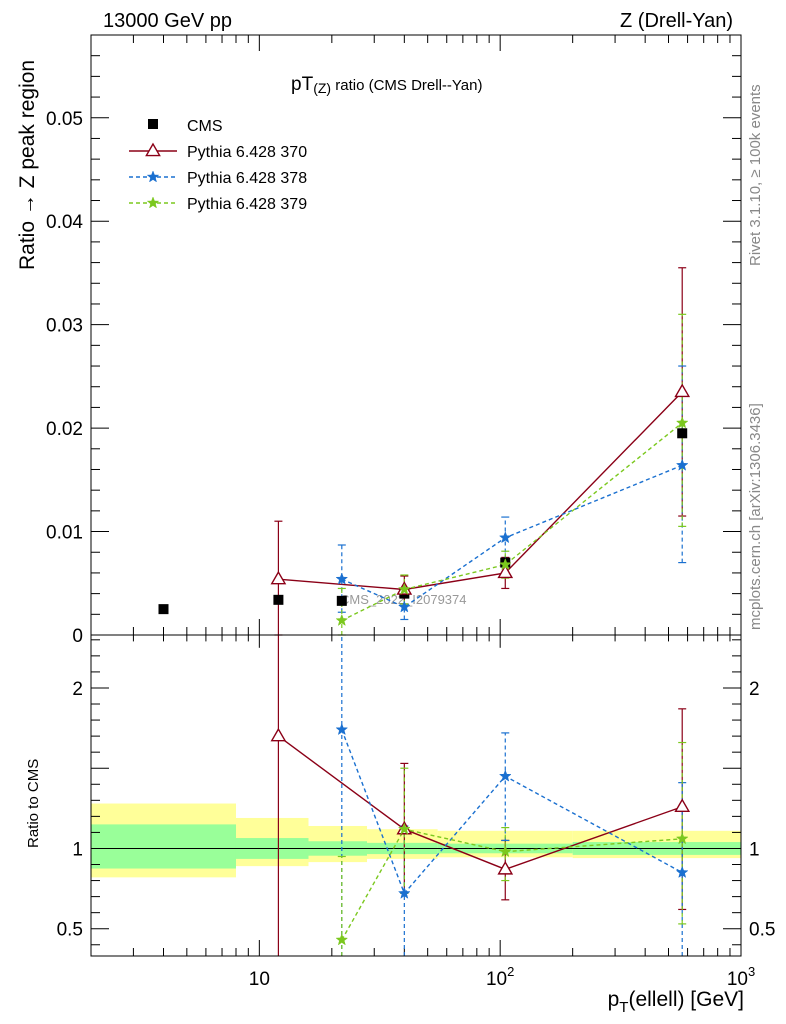  Describe the element at coordinates (247, 178) in the screenshot. I see `legend-label-1: Pythia 6.428 378` at that location.